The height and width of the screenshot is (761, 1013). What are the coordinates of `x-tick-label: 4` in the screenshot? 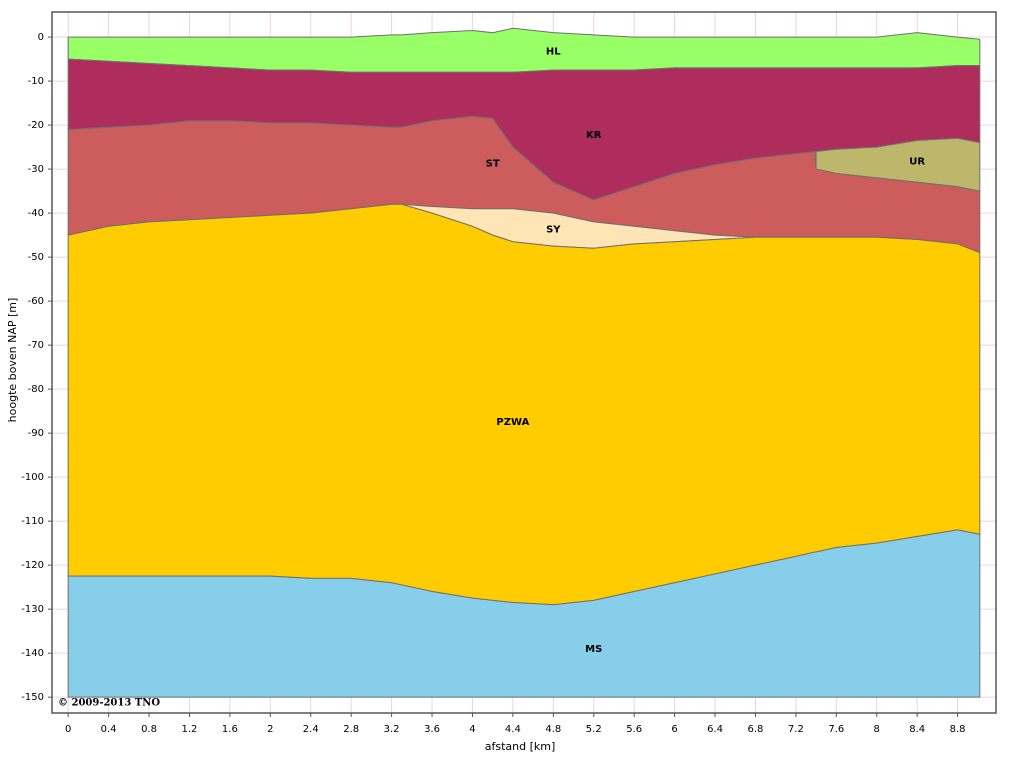 It's located at (472, 729).